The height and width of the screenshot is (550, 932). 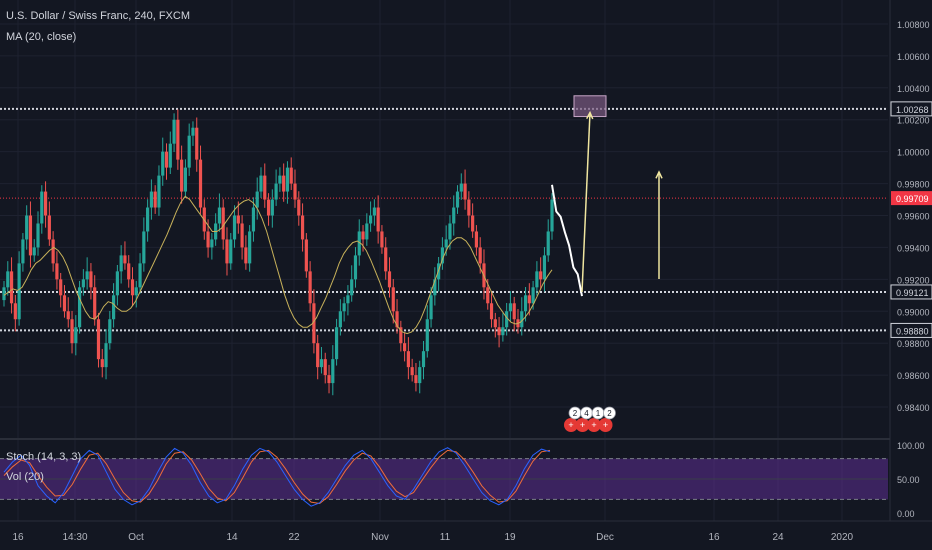 I want to click on volume-legend: Vol (20), so click(x=25, y=477).